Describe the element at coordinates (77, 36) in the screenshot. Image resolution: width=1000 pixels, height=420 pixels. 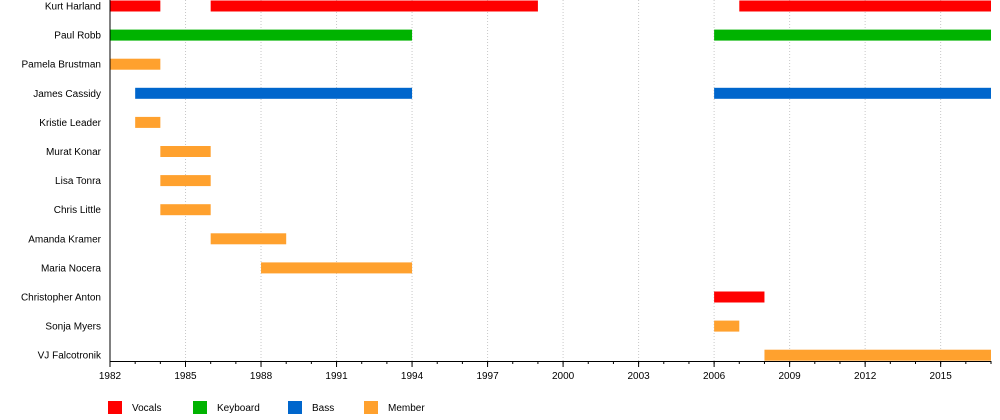
I see `member-label: Paul Robb` at that location.